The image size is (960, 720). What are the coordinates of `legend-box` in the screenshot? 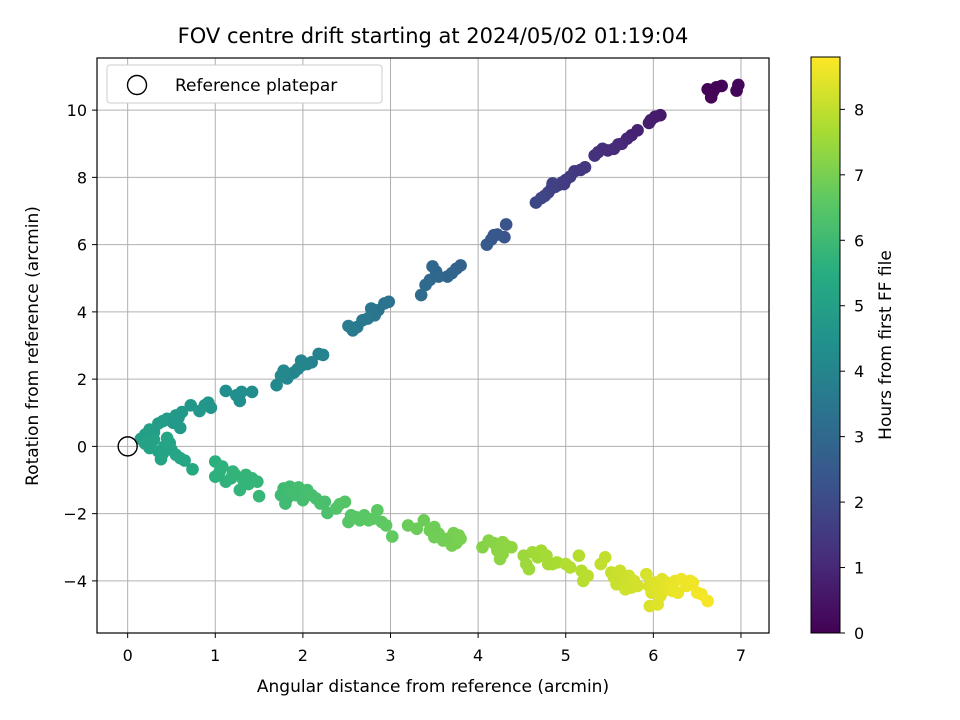 It's located at (244, 84).